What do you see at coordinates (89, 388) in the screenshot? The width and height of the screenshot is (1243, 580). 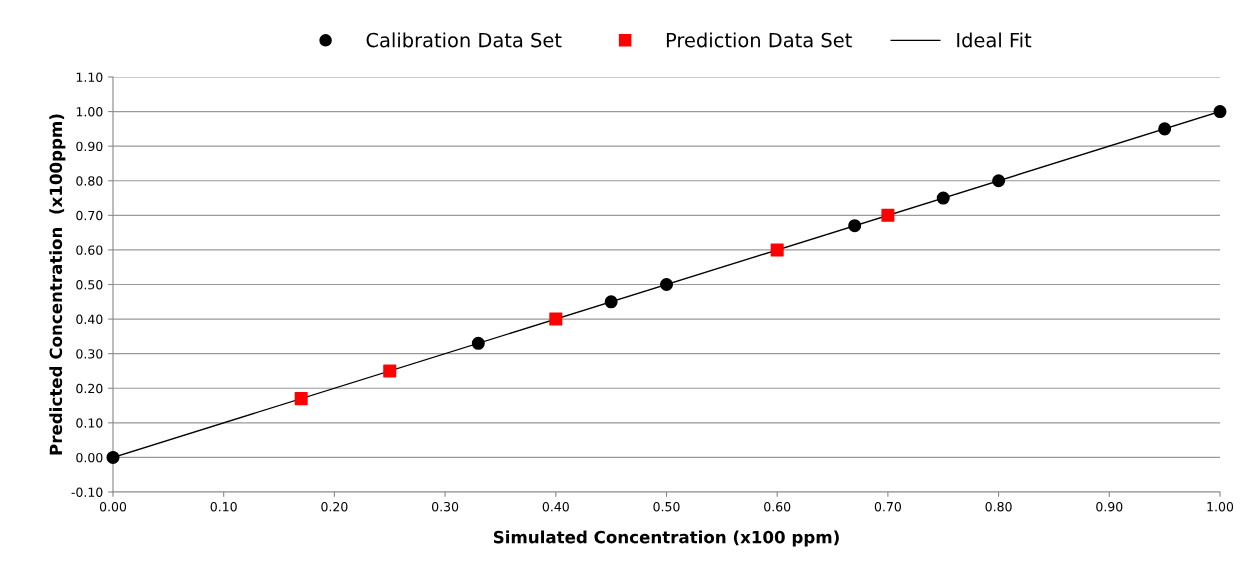 I see `y-tick-label: 0.20` at bounding box center [89, 388].